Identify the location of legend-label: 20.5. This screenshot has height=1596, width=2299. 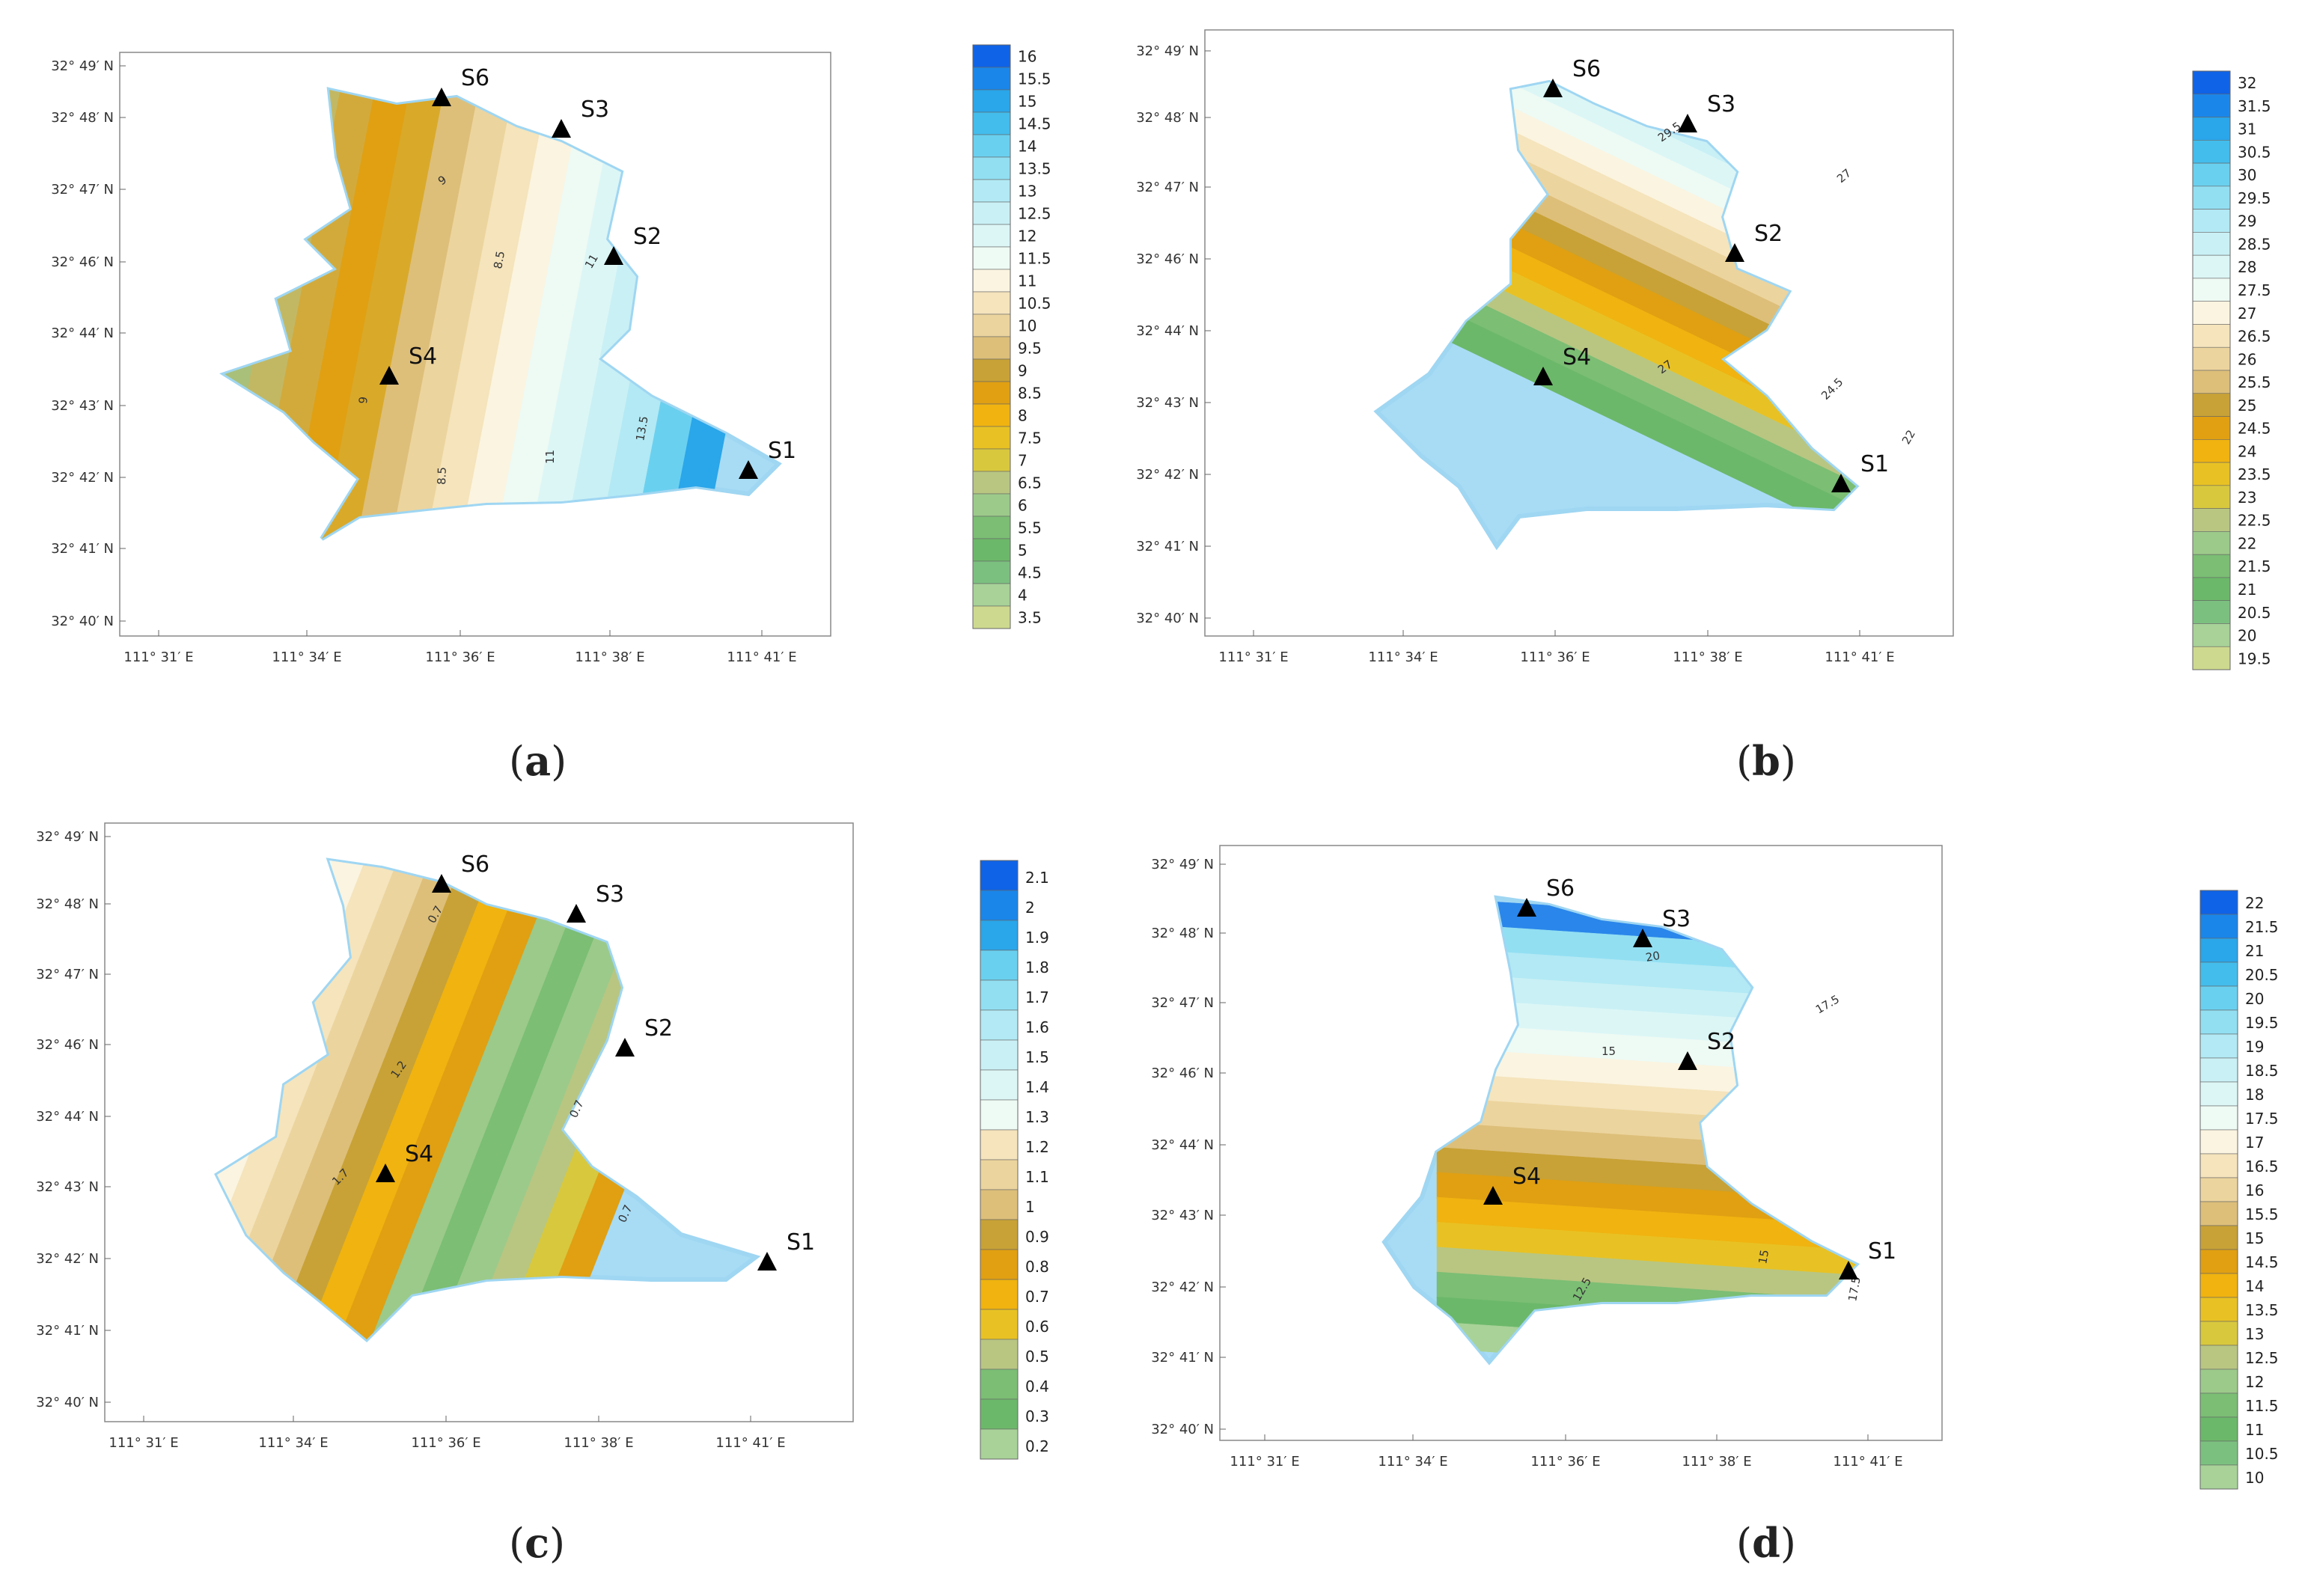
(2255, 613).